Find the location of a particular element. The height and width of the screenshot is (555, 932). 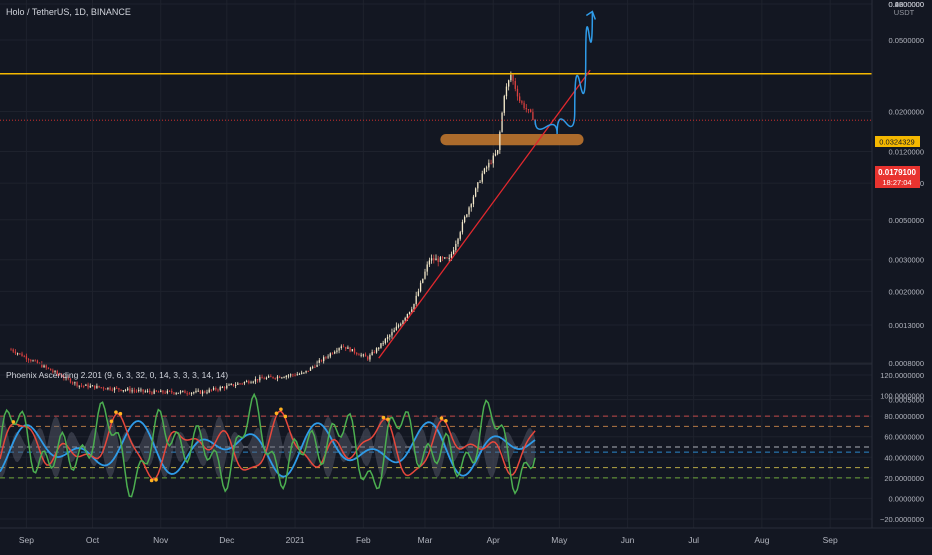

indicator-green-line is located at coordinates (268, 445).